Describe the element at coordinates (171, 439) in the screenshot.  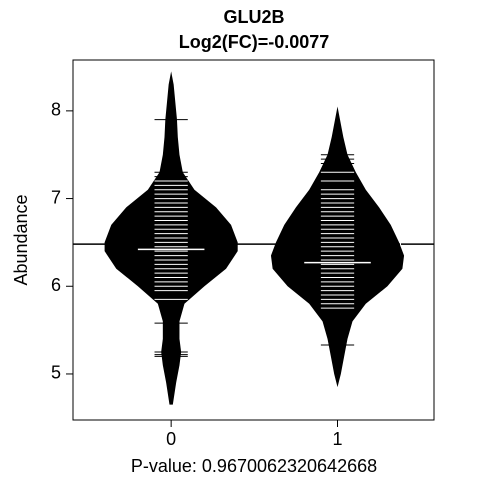
I see `x-tick-label: 0` at that location.